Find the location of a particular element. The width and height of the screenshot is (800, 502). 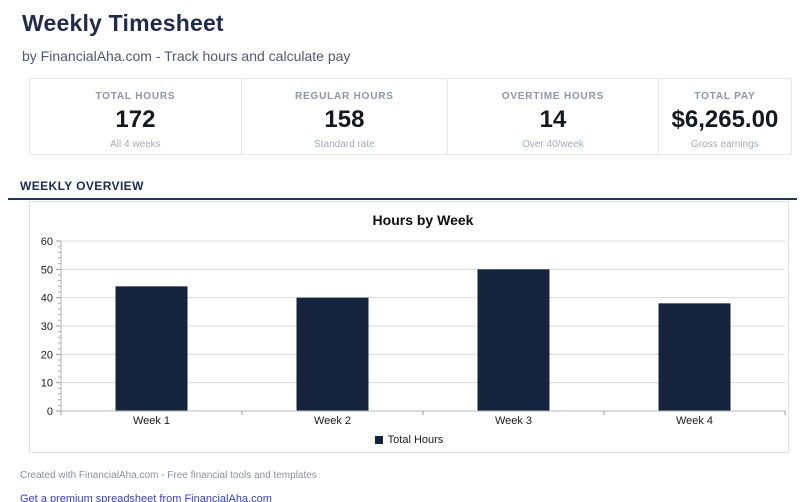

svg-text: 30 is located at coordinates (47, 327).